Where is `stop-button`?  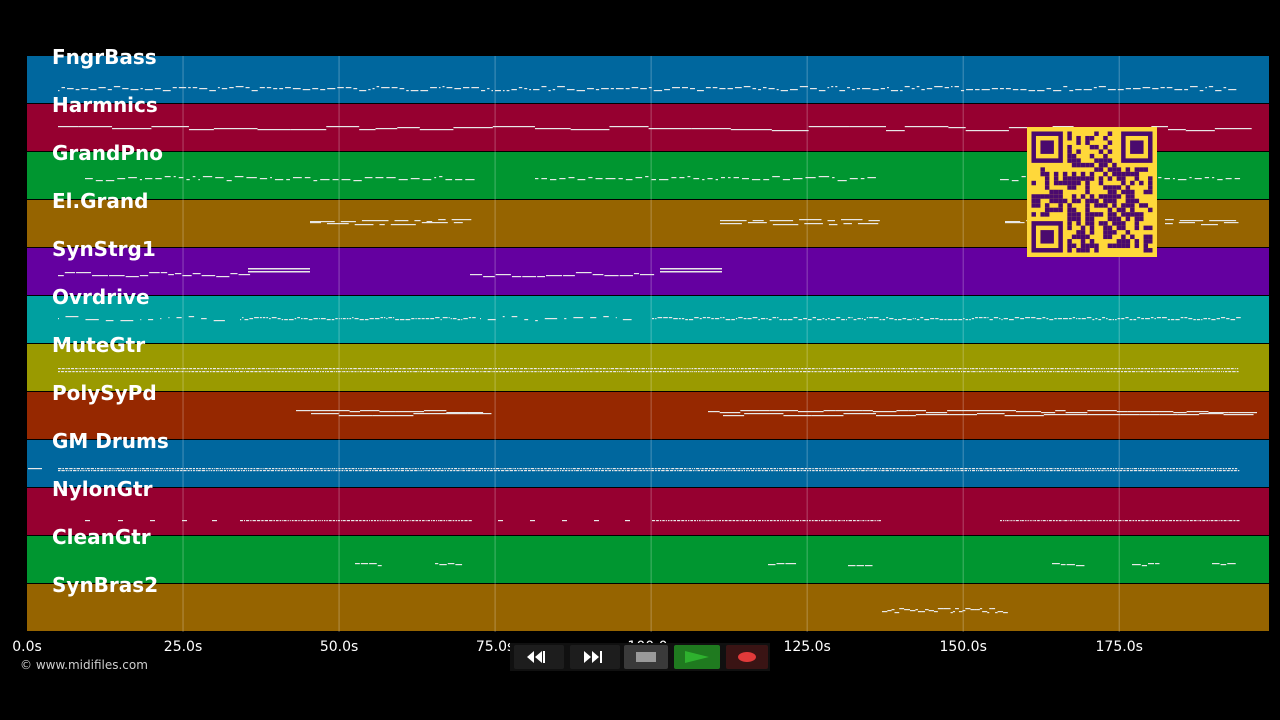
stop-button is located at coordinates (646, 657).